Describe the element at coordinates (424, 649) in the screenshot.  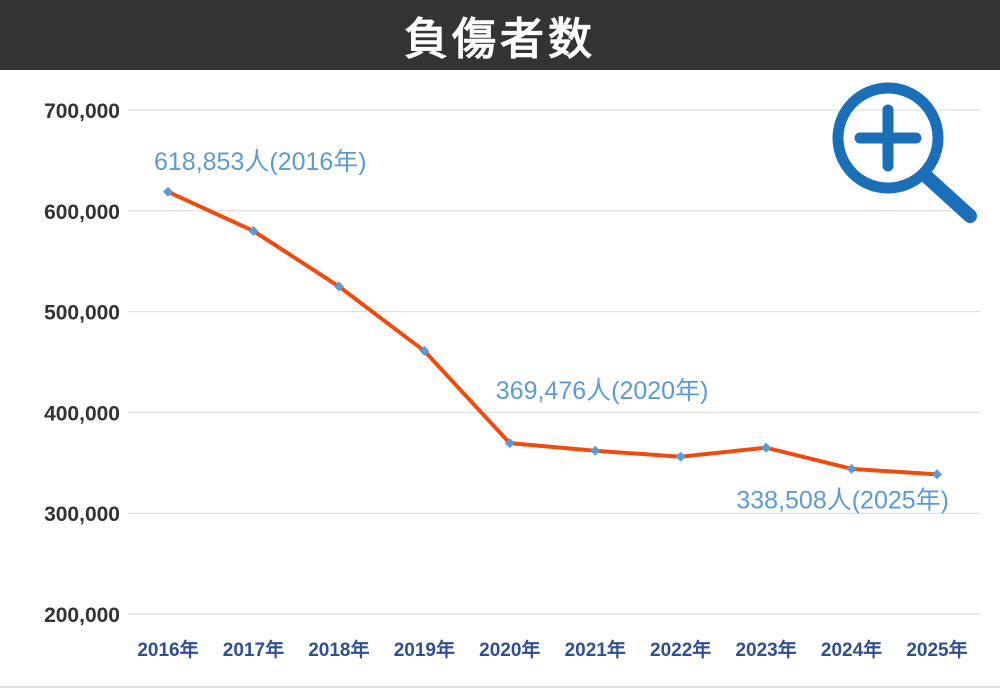
I see `x-tick-label: 2019年` at that location.